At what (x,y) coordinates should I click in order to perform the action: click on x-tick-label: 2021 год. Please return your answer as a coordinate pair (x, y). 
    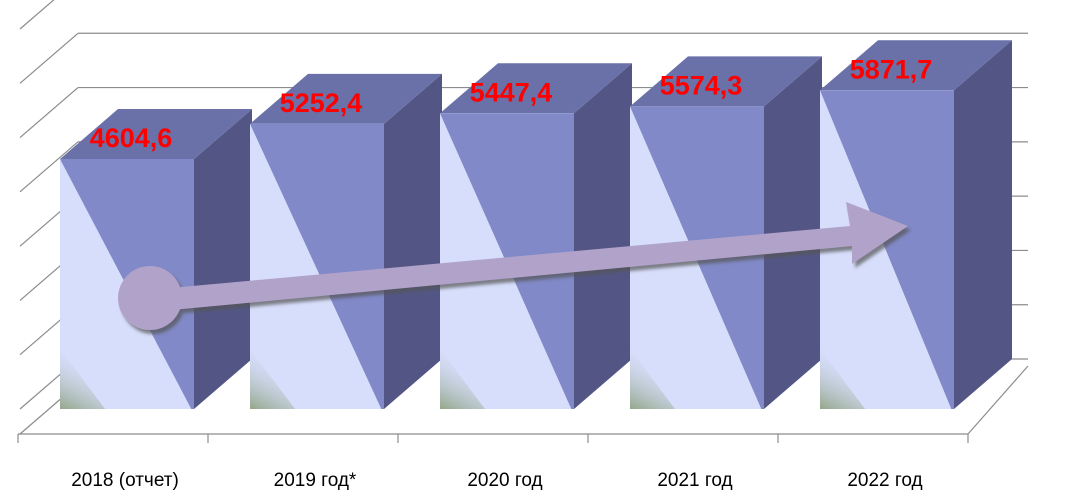
    Looking at the image, I should click on (694, 480).